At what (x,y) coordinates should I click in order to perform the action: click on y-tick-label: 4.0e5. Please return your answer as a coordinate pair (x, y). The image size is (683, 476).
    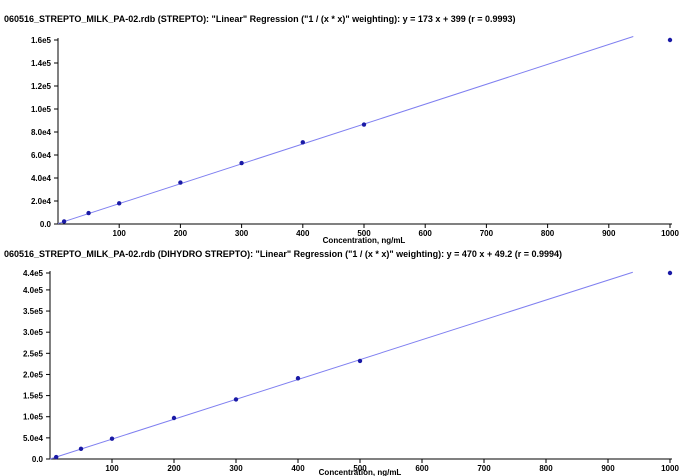
    Looking at the image, I should click on (33, 290).